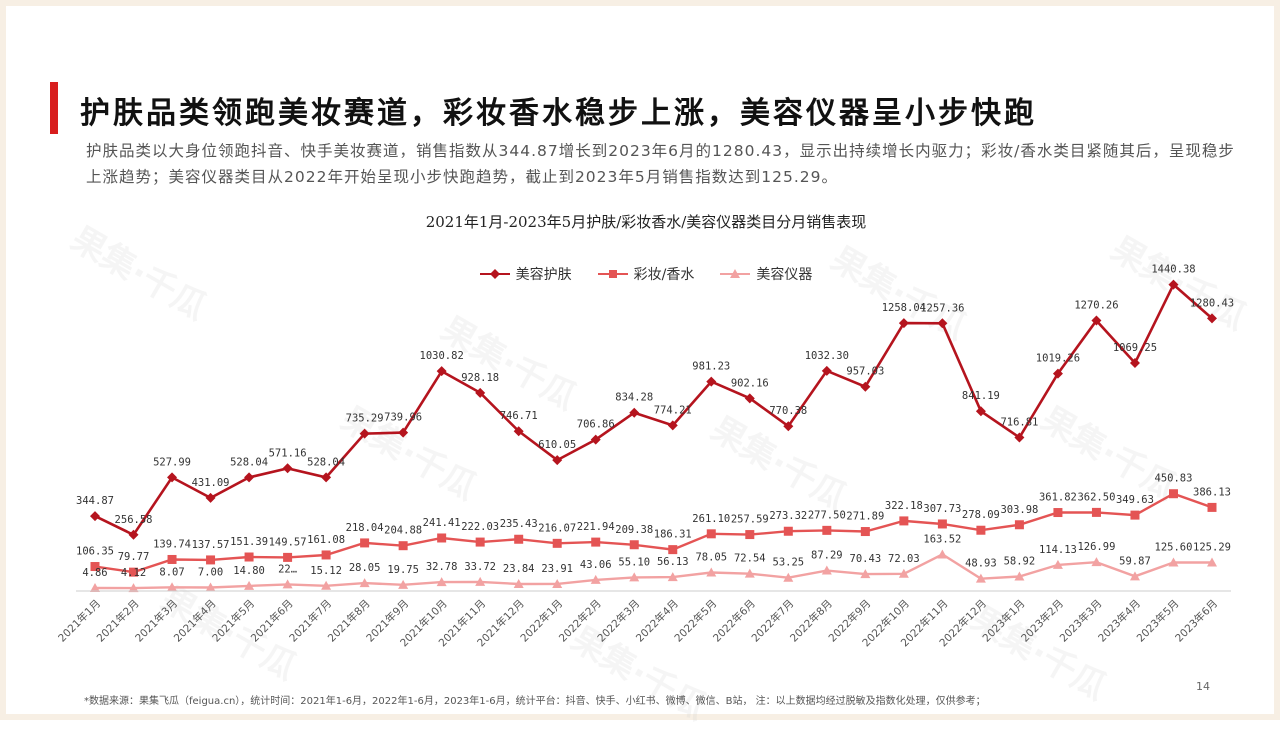 This screenshot has height=729, width=1280. I want to click on data-label: 735.29, so click(365, 419).